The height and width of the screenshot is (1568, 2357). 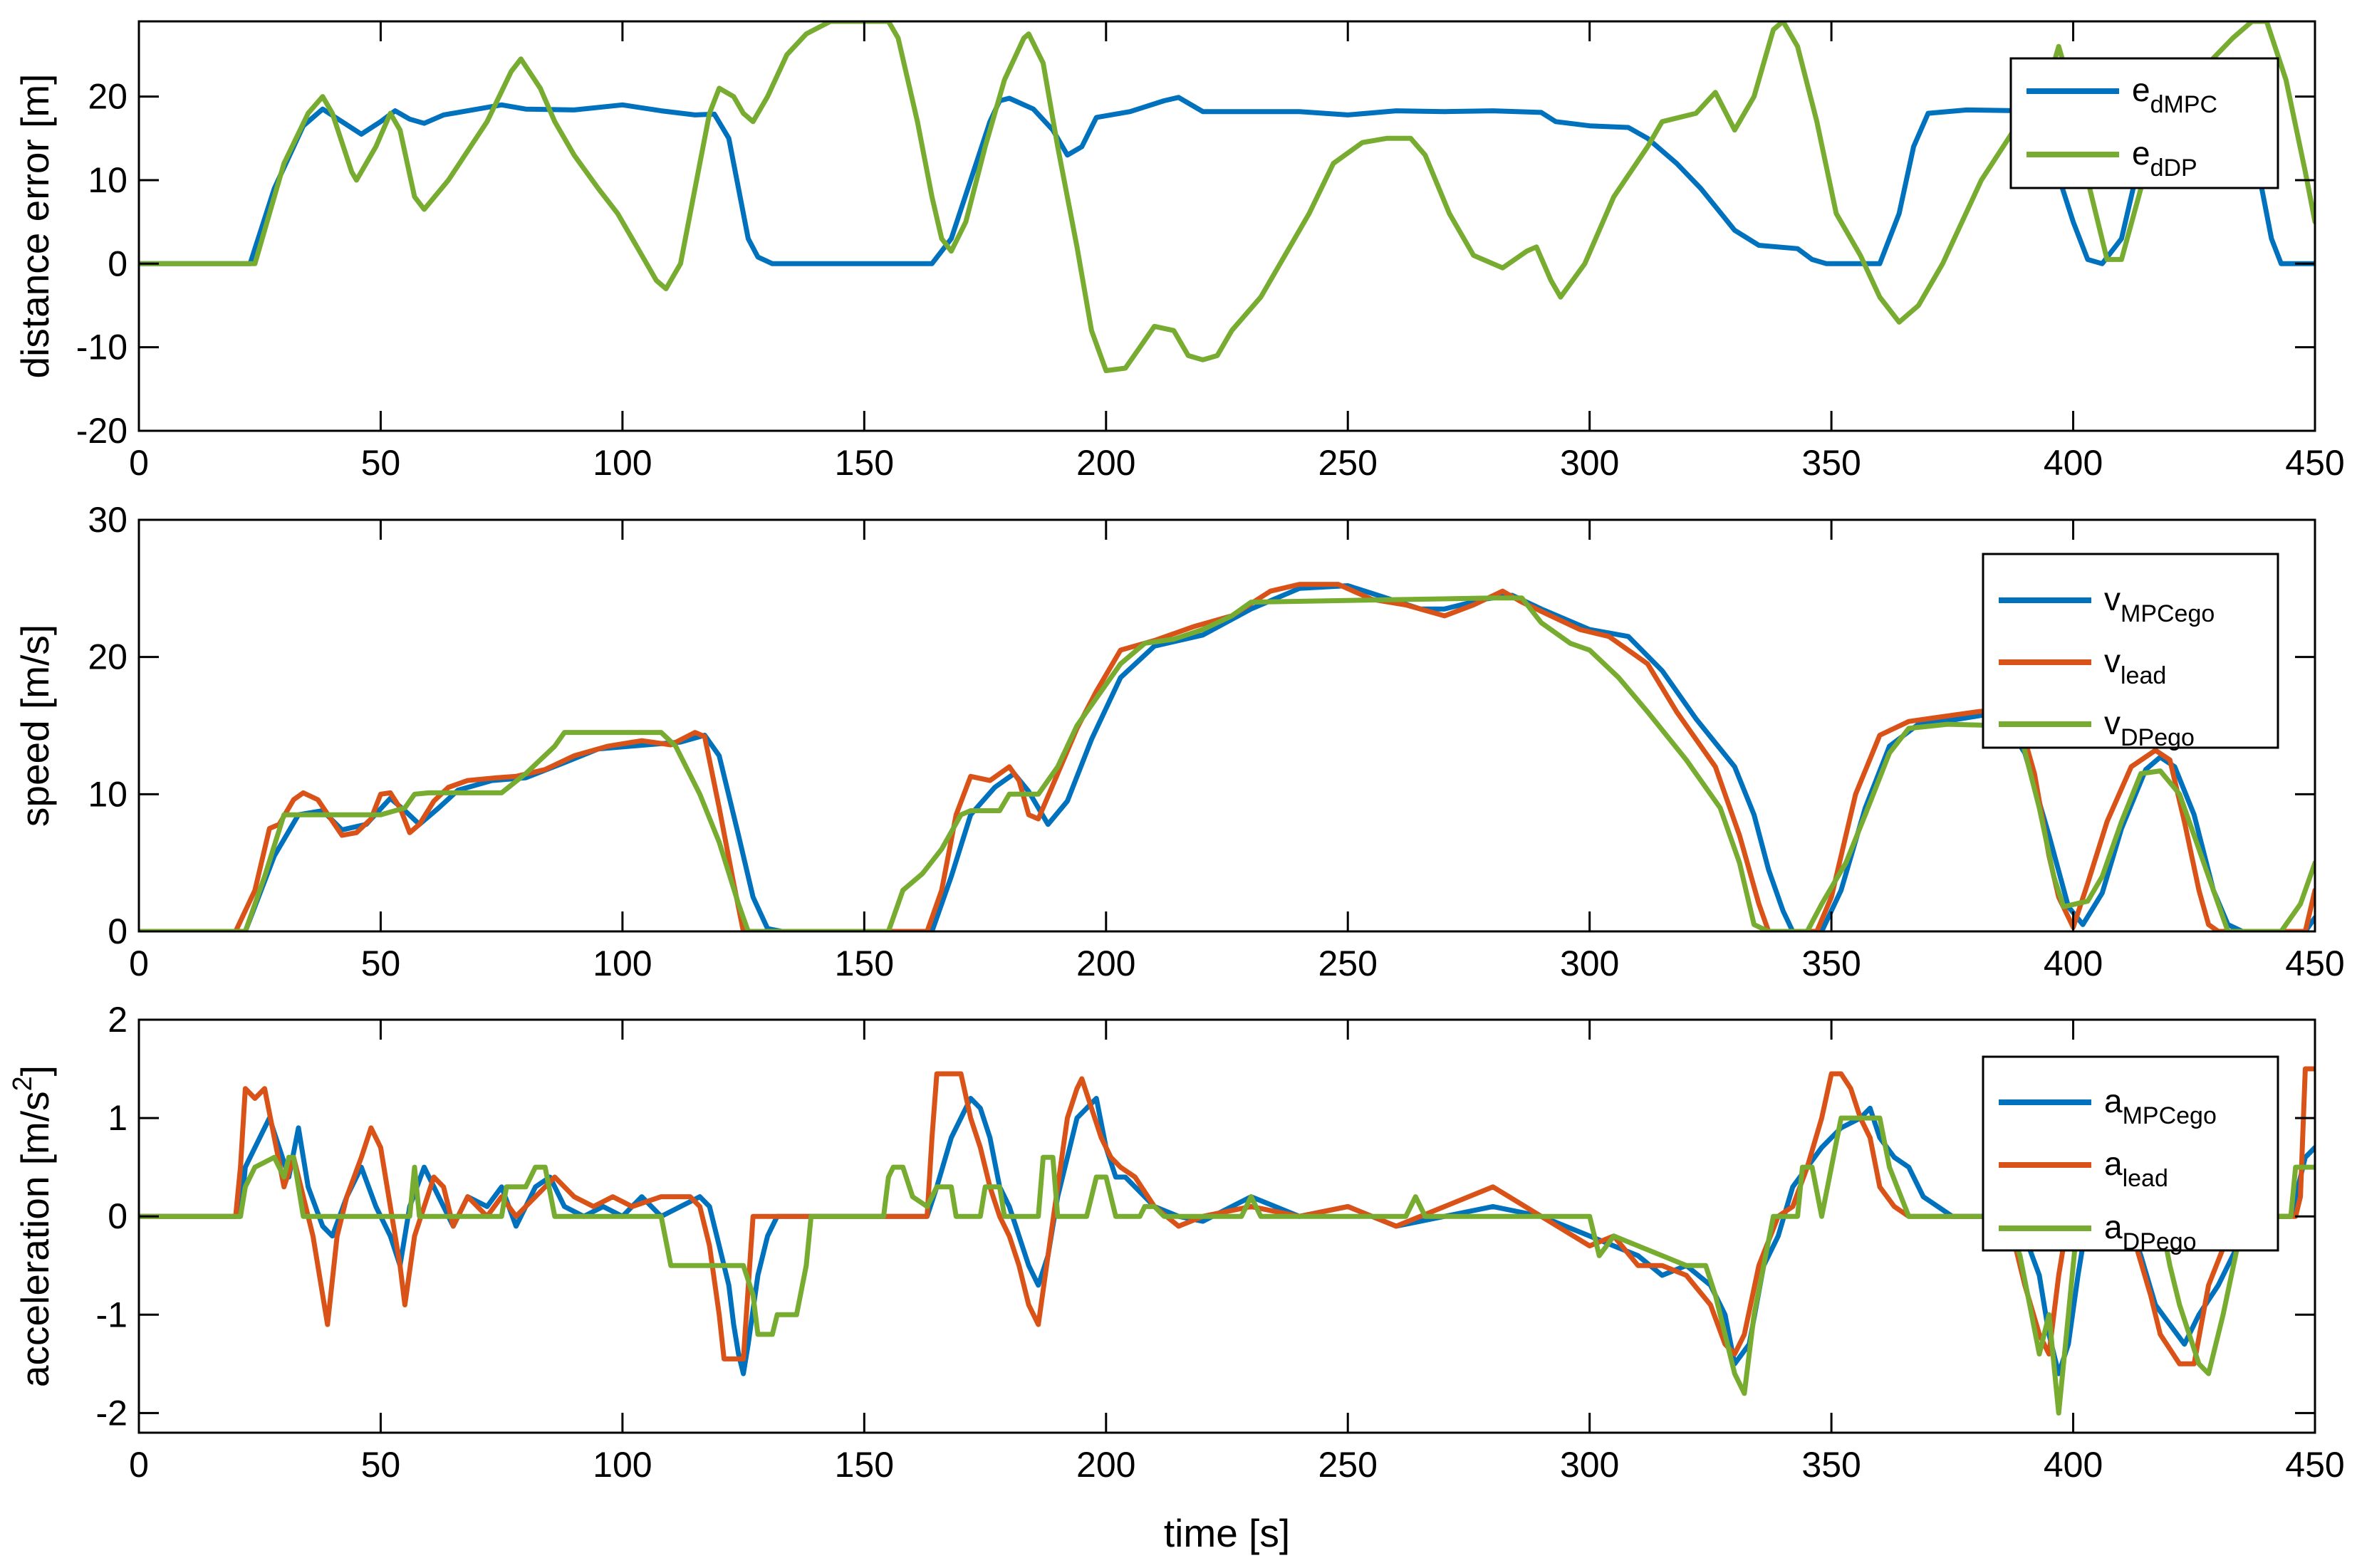 What do you see at coordinates (2159, 603) in the screenshot?
I see `legend-entry: vMPCego` at bounding box center [2159, 603].